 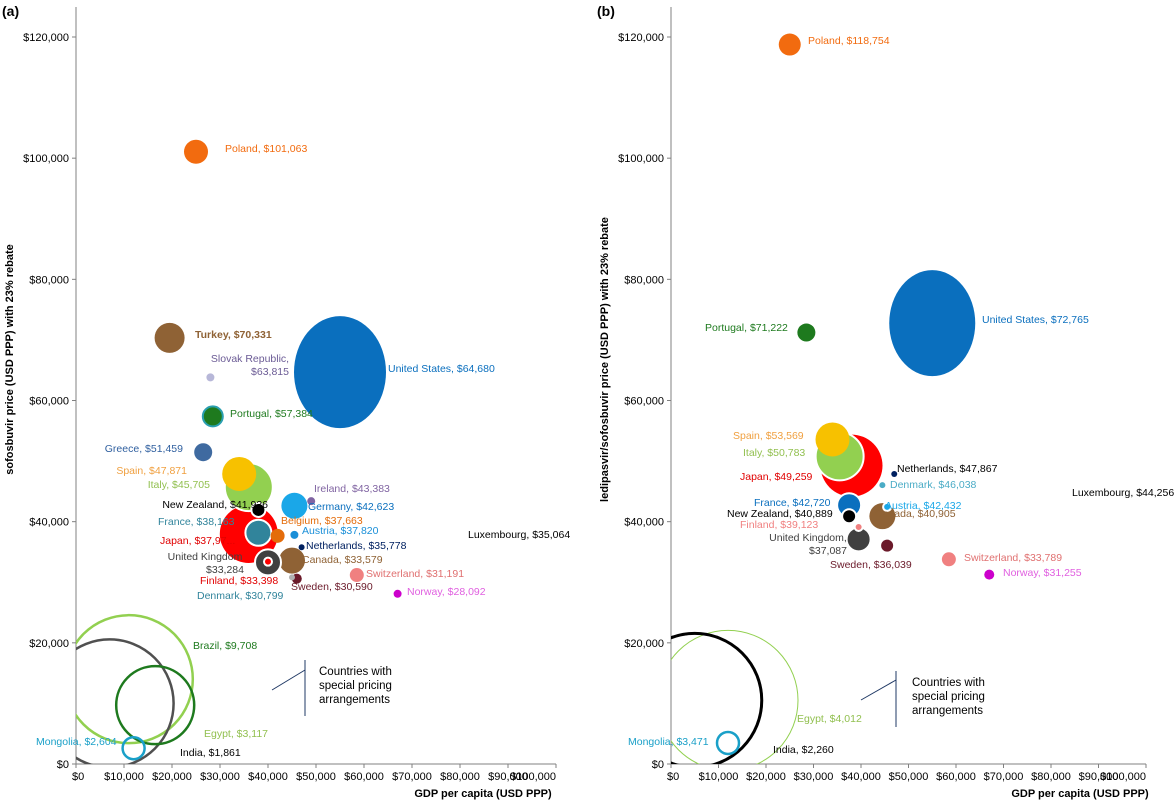 What do you see at coordinates (483, 794) in the screenshot?
I see `x-axis-title: GDP per capita (USD PPP)` at bounding box center [483, 794].